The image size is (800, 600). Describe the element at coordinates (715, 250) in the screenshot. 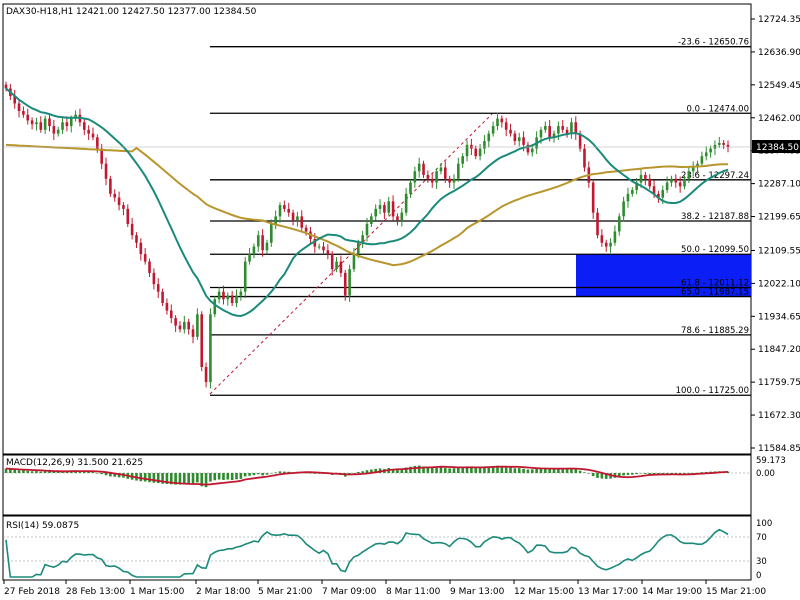

I see `fib-level-label: 50.0 - 12099.50` at that location.